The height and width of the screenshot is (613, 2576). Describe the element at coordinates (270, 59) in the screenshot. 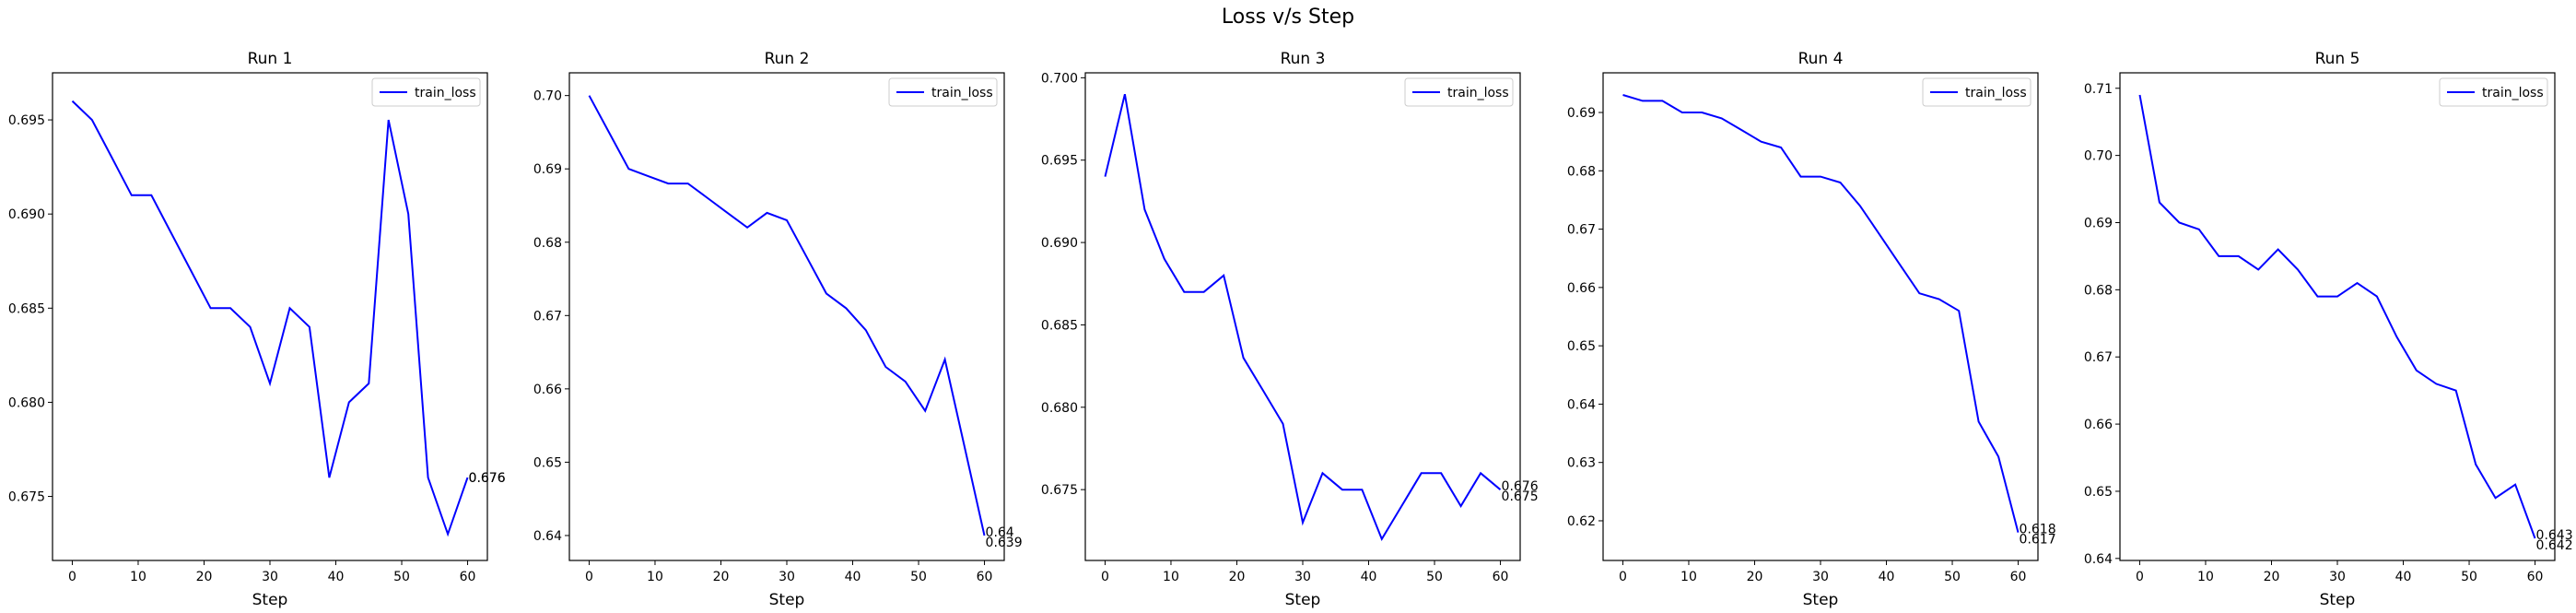

I see `subplot-title: Run 1` at that location.